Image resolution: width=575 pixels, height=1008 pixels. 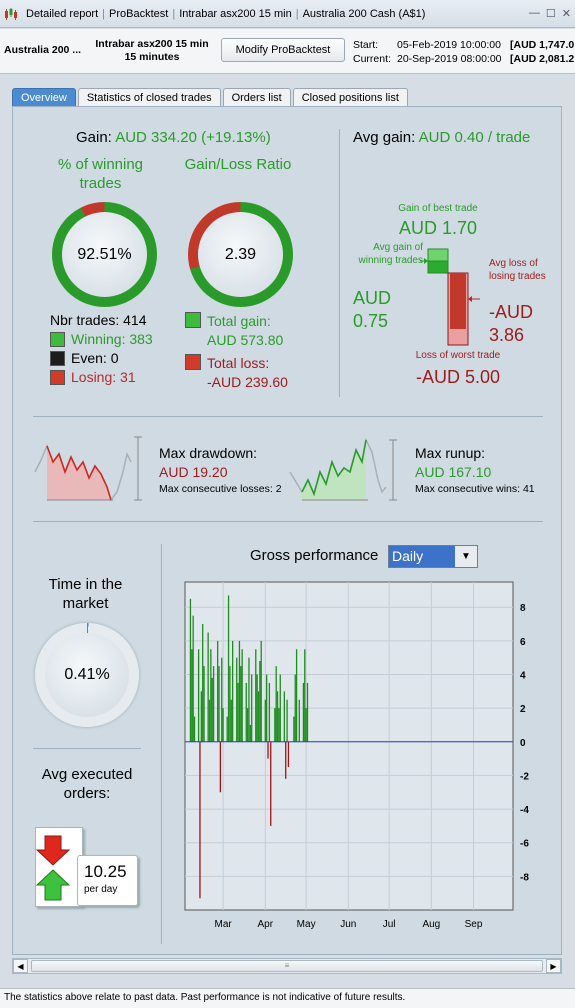 I want to click on ratio-value: 2.39, so click(x=240, y=254).